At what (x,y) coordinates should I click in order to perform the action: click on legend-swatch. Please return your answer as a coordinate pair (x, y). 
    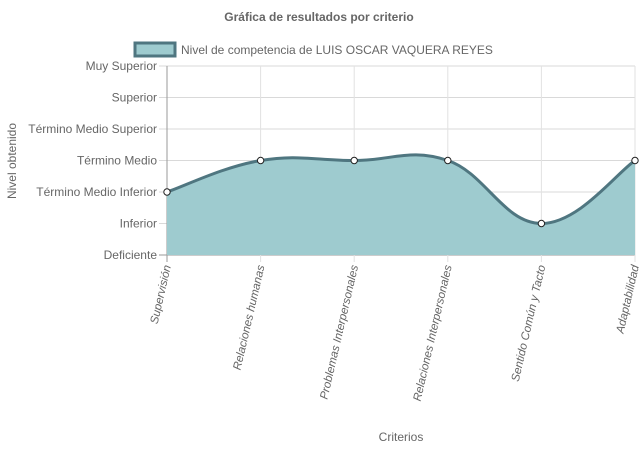
    Looking at the image, I should click on (155, 49).